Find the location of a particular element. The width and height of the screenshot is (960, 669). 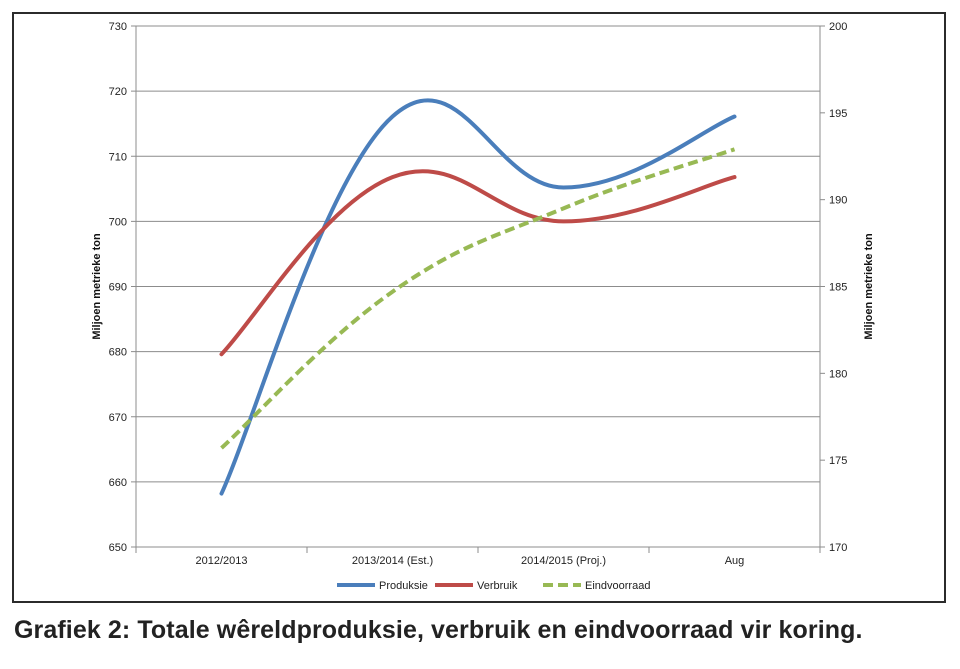

y-axis-left-title: Miljoen metrieke ton is located at coordinates (97, 286).